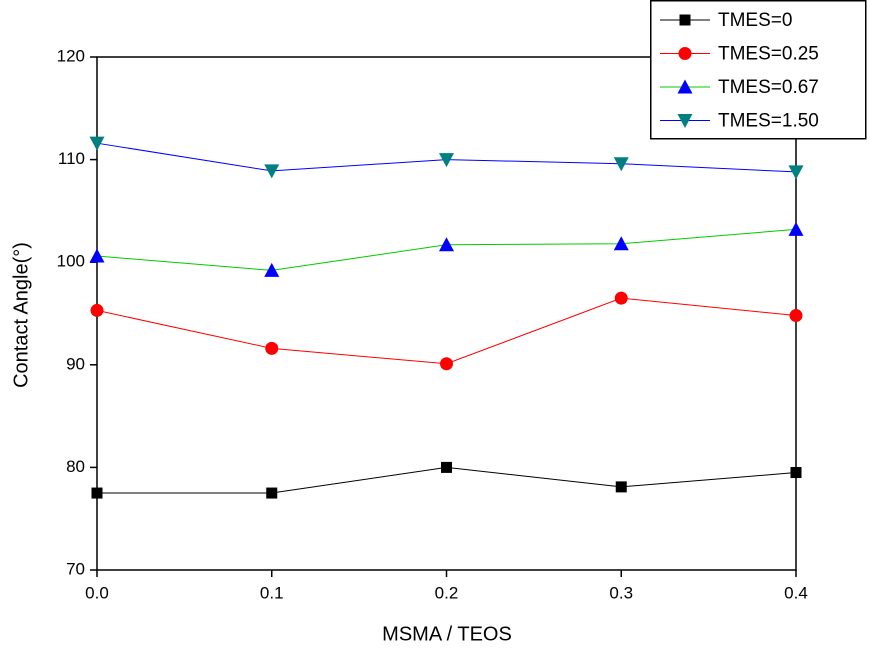 The image size is (869, 649). Describe the element at coordinates (75, 568) in the screenshot. I see `y-tick-label: 70` at that location.